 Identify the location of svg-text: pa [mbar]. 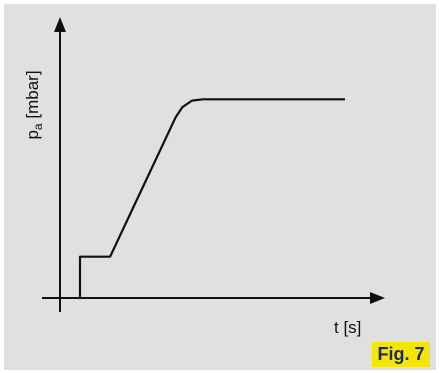
(34, 104).